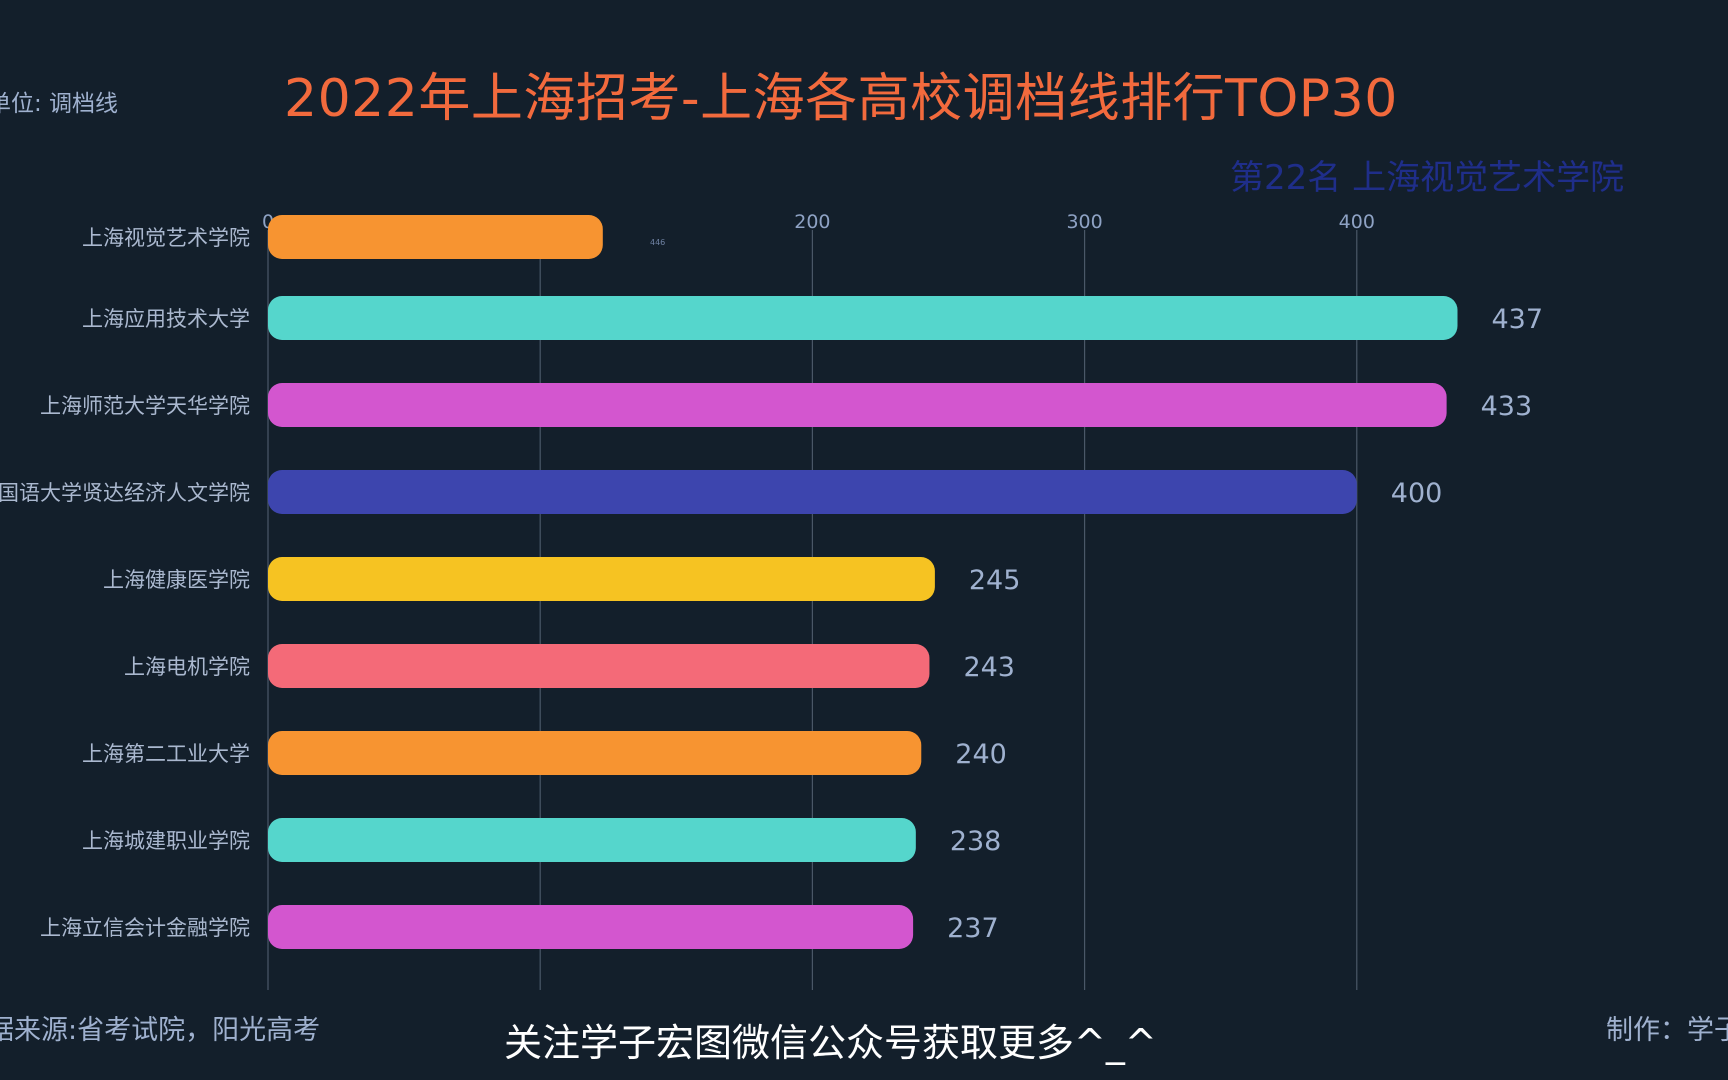  What do you see at coordinates (1357, 222) in the screenshot?
I see `x-tick-label: 400` at bounding box center [1357, 222].